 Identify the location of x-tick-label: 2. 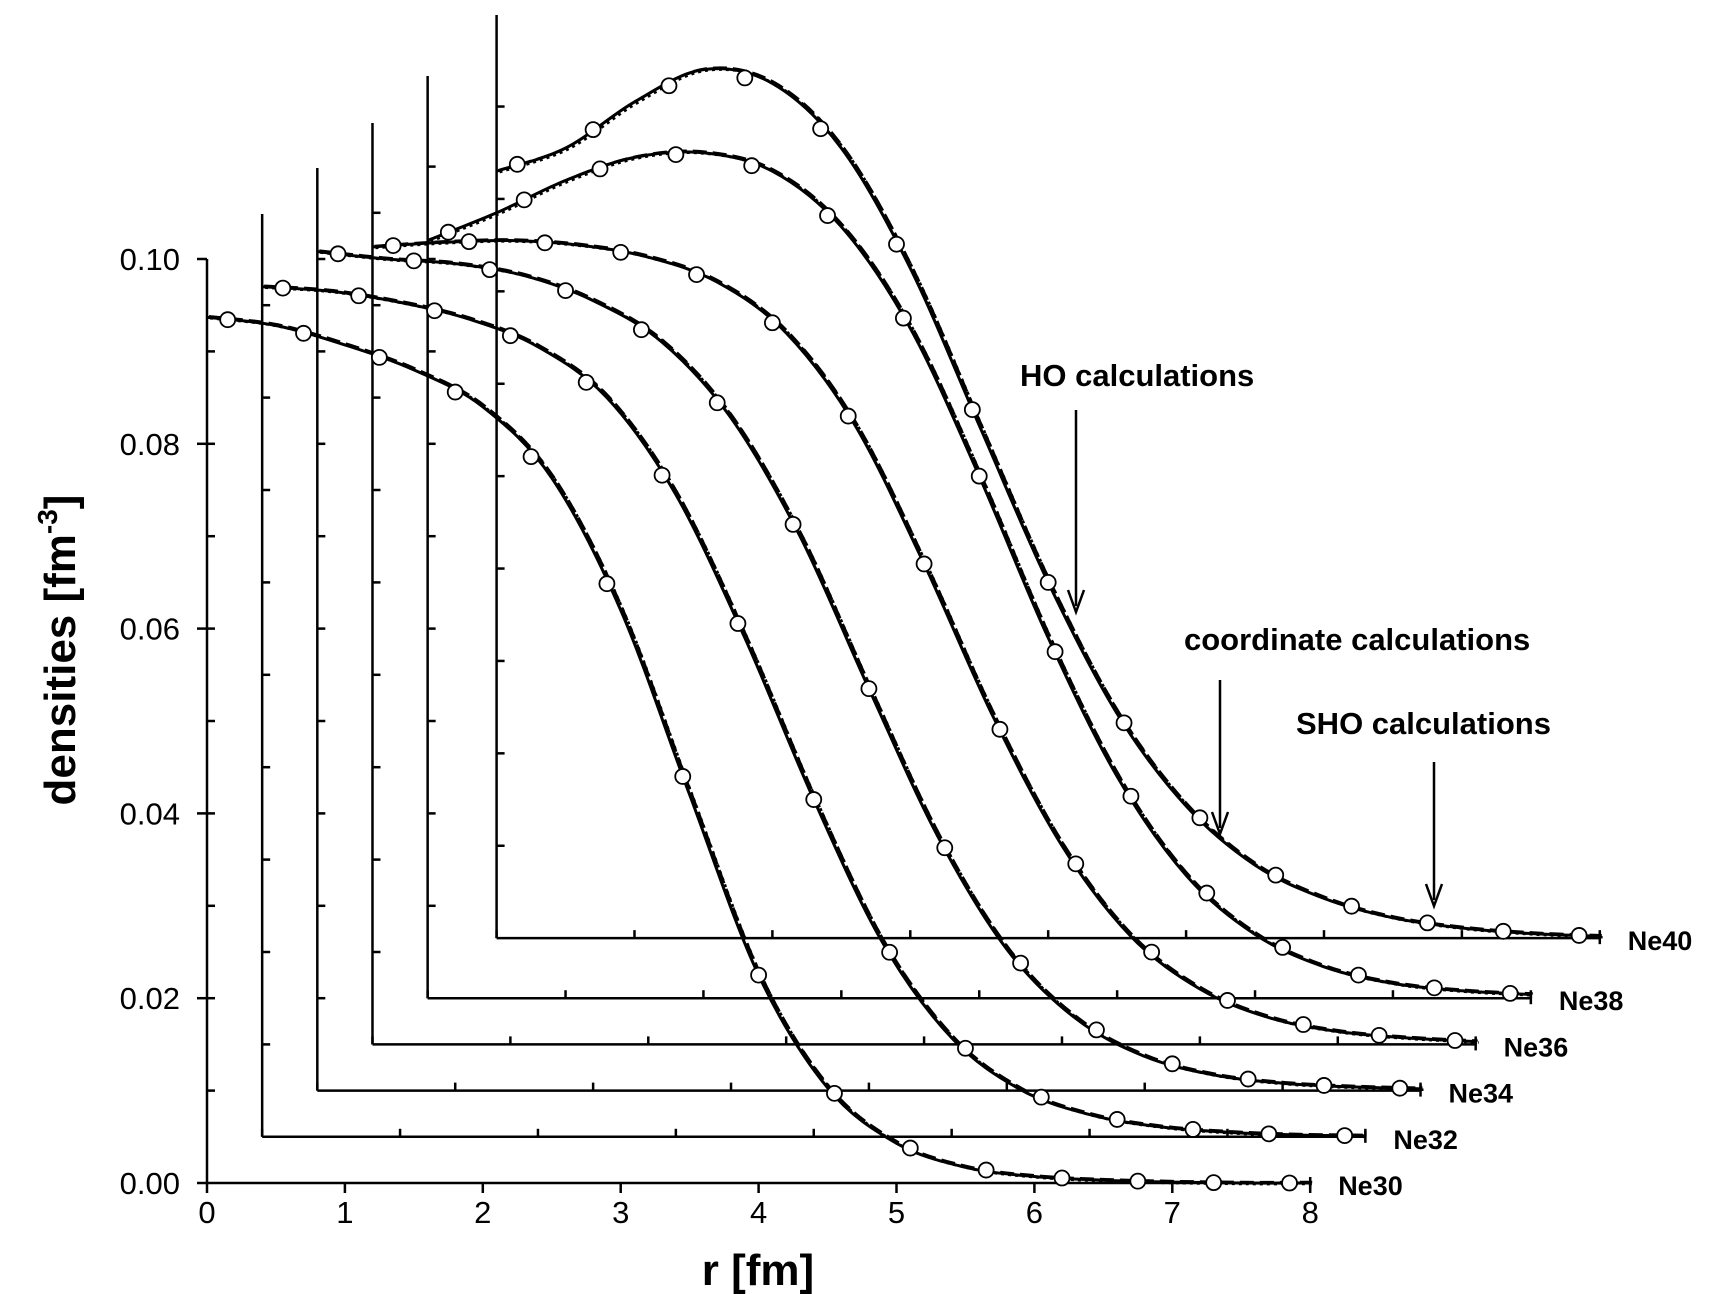
(482, 1212).